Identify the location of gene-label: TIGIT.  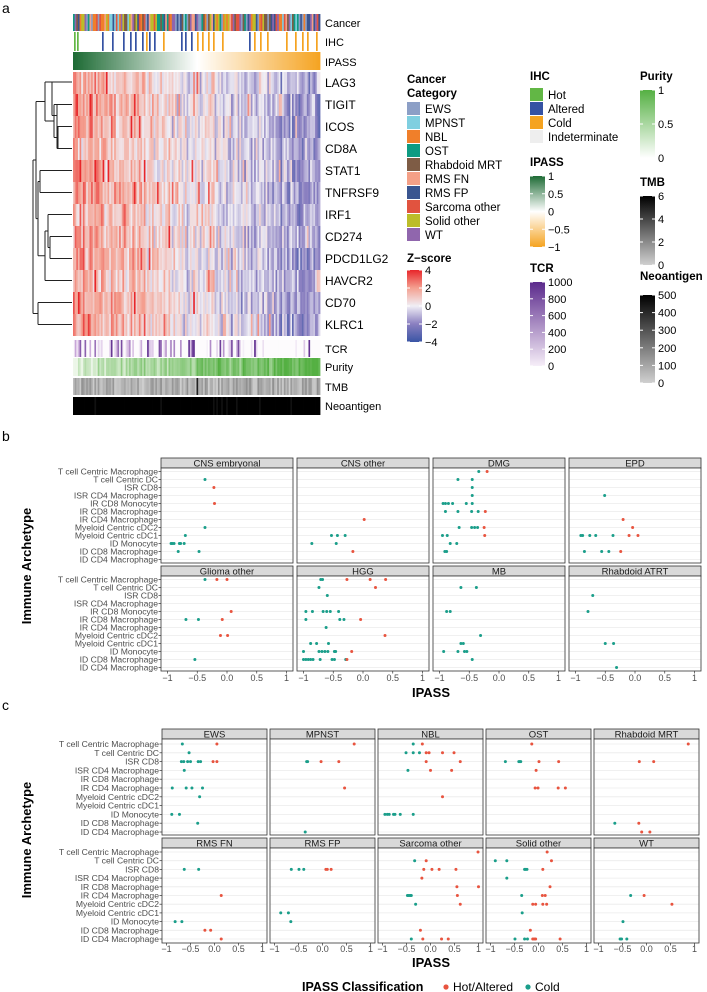
(340, 105).